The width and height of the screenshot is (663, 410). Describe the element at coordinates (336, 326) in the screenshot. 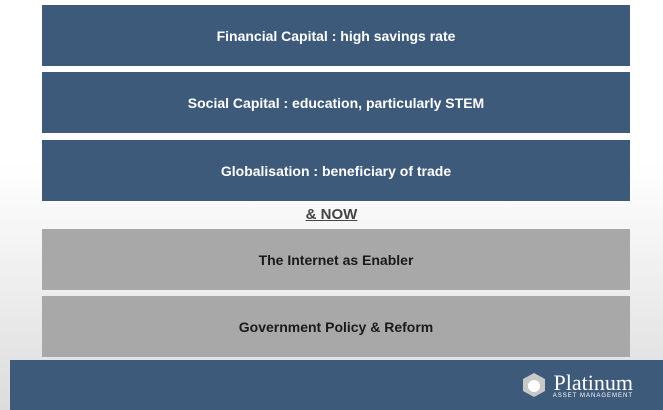

I see `lower-block: Government Policy & Reform` at that location.